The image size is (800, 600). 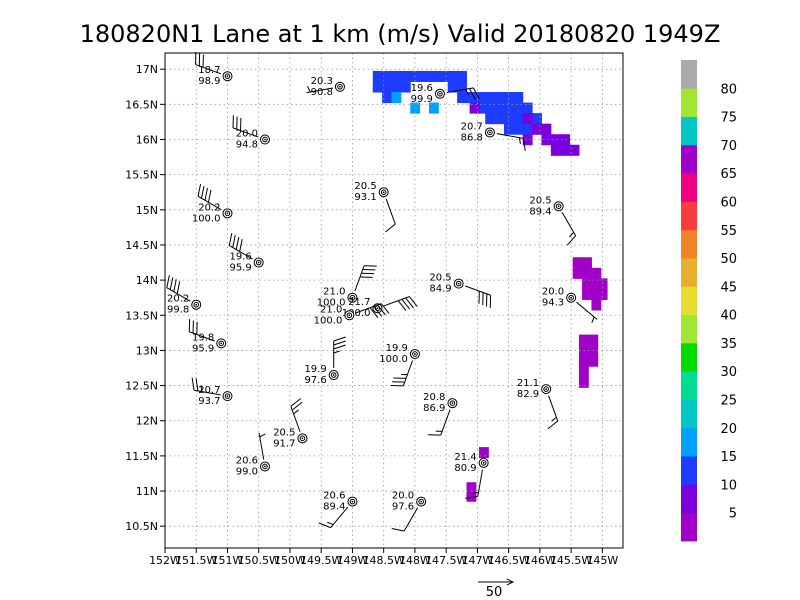 What do you see at coordinates (325, 361) in the screenshot?
I see `dropsonde-station: 19.997.6` at bounding box center [325, 361].